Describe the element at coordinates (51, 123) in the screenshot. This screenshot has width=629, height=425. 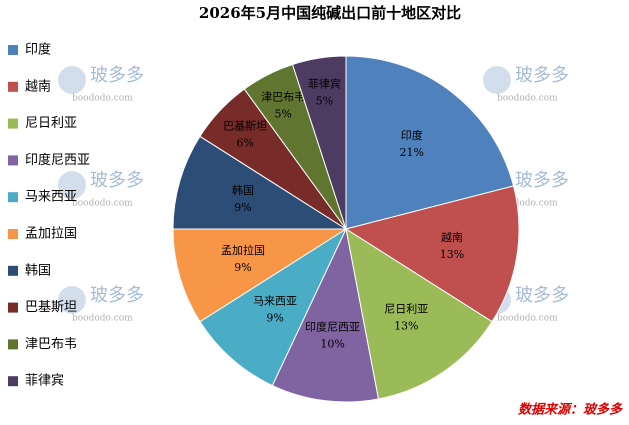
I see `legend-label: 尼日利亚` at that location.